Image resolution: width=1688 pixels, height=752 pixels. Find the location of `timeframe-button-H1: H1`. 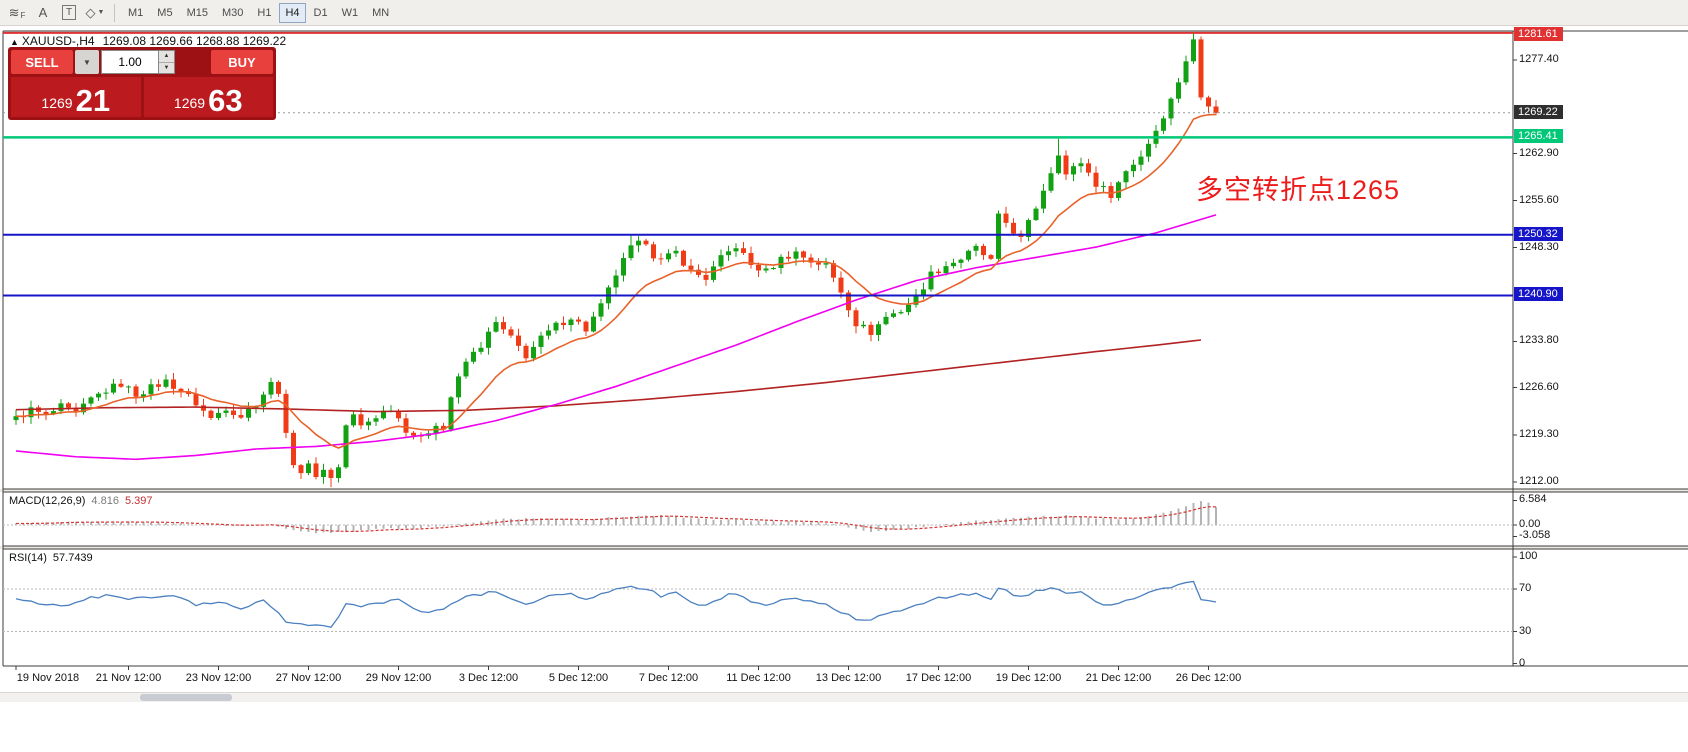

timeframe-button-H1: H1 is located at coordinates (264, 13).